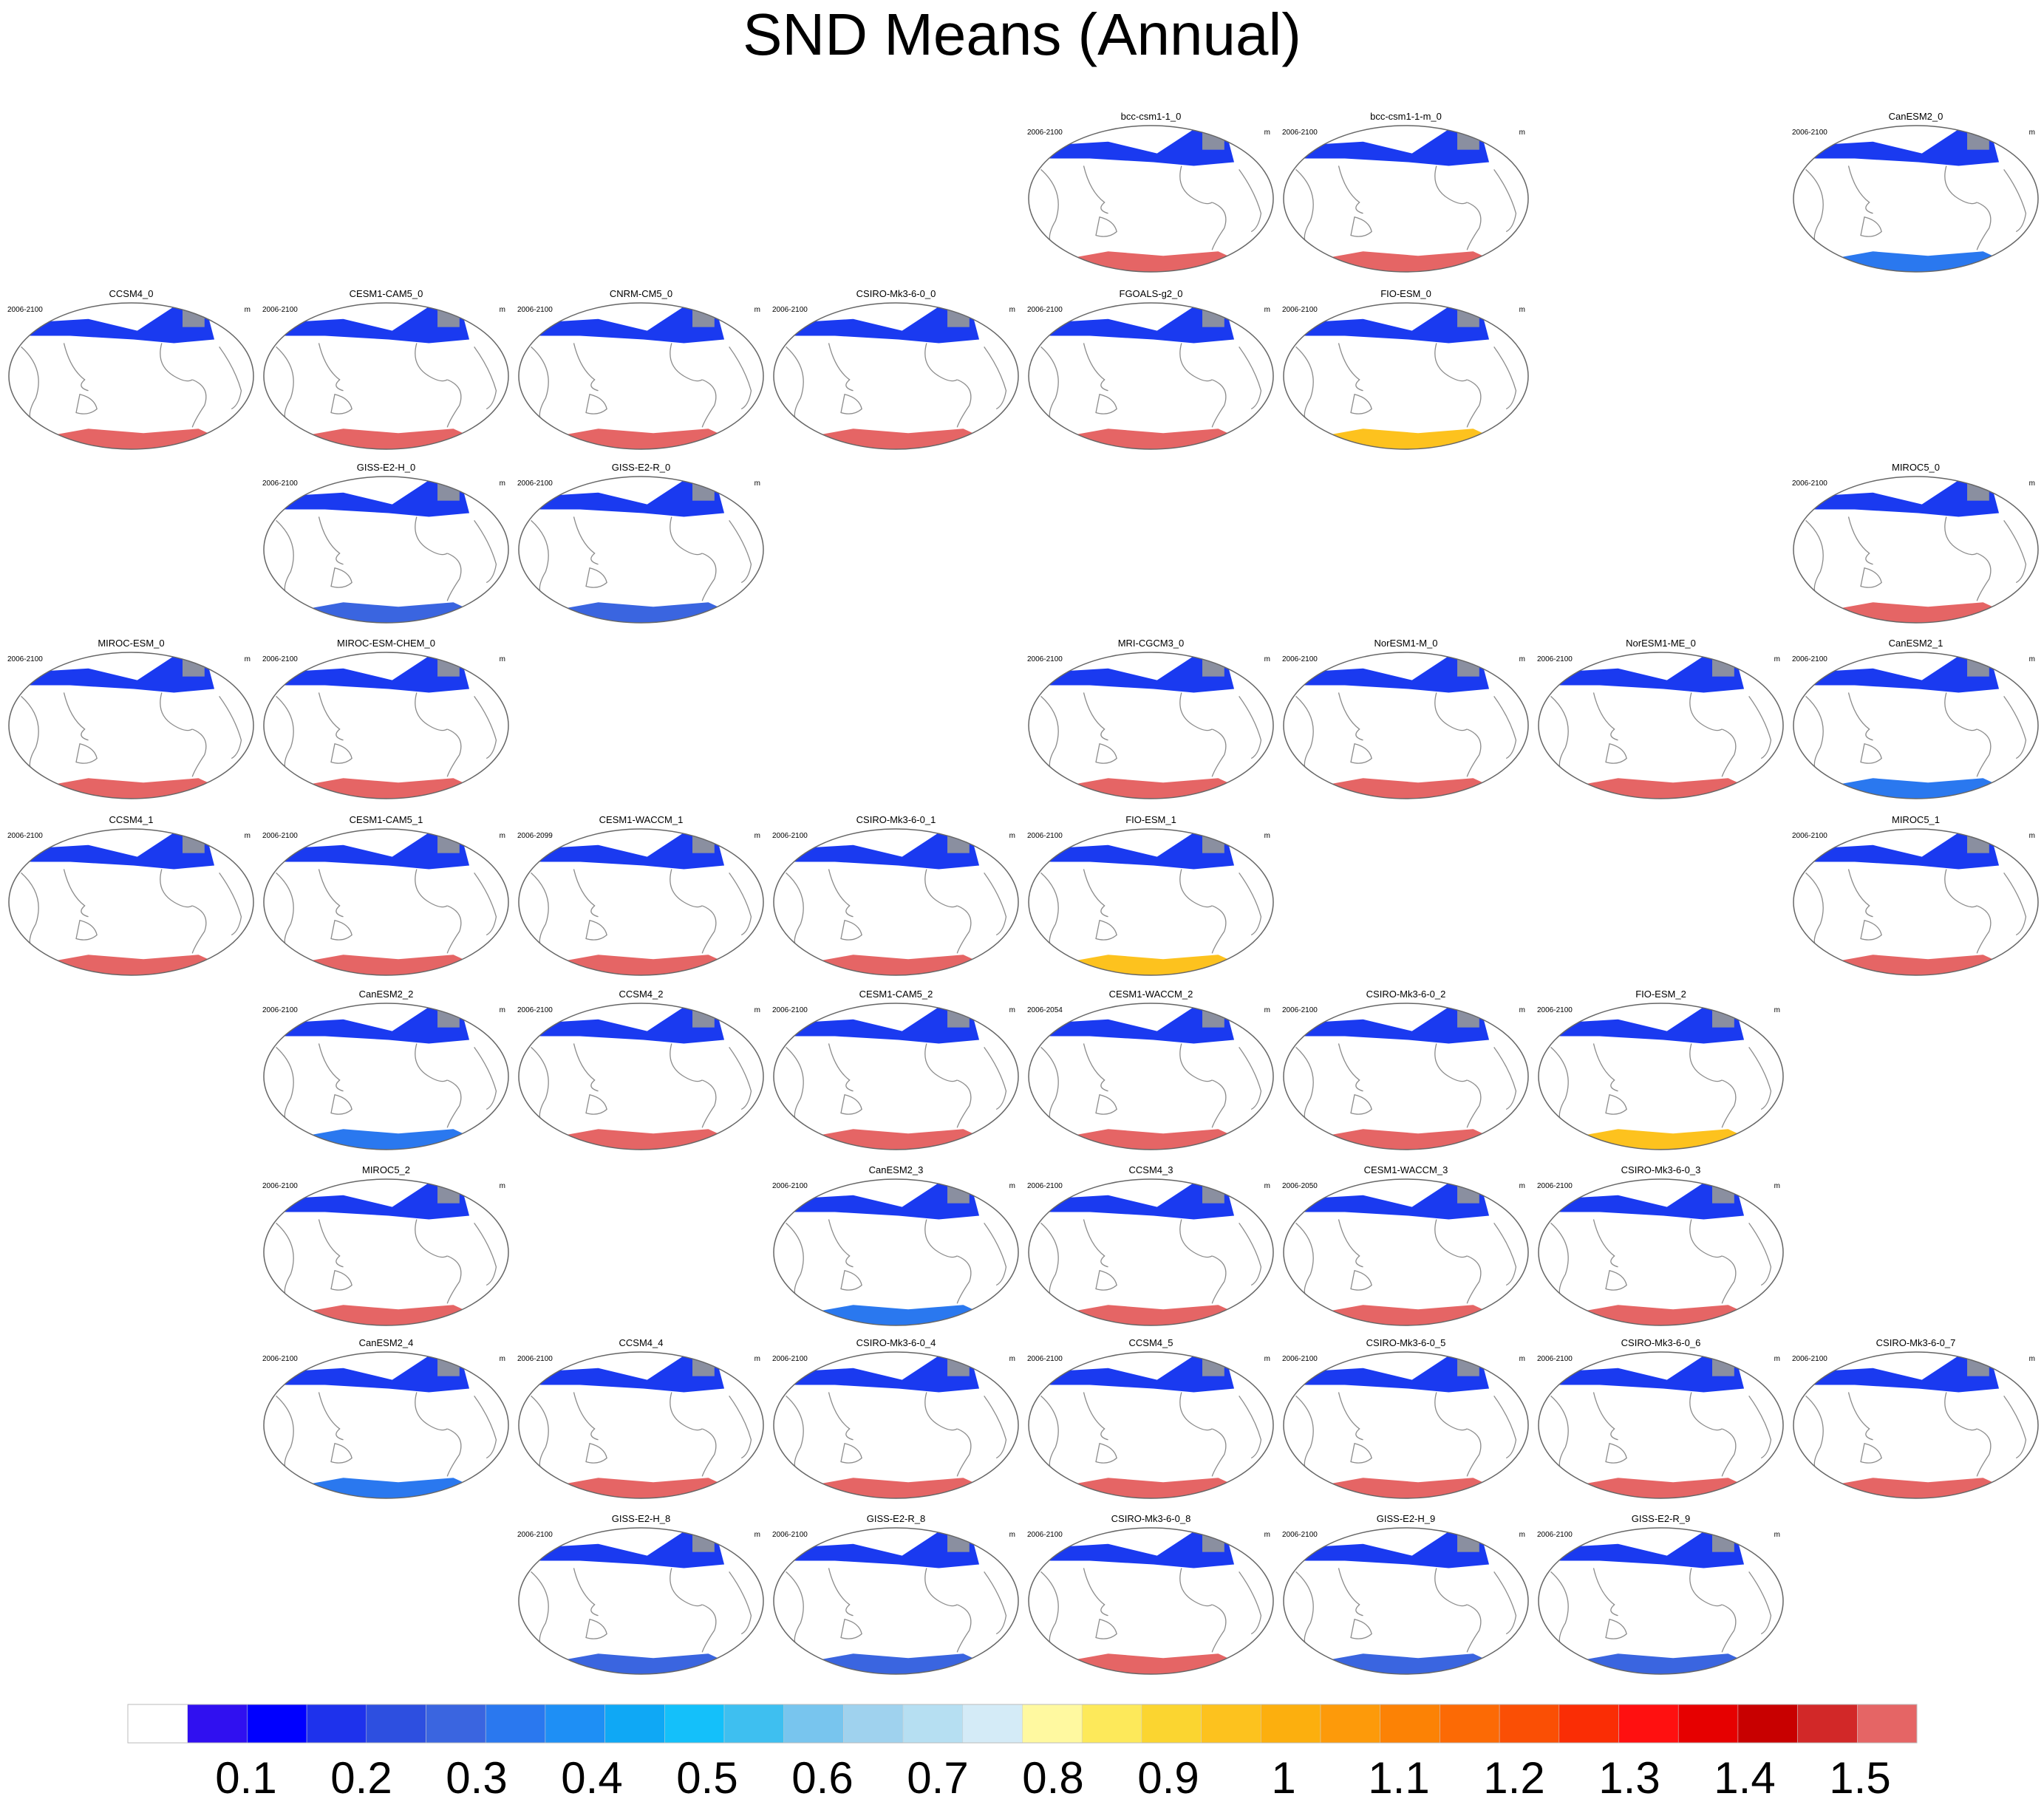 This screenshot has width=2044, height=1799. What do you see at coordinates (1151, 644) in the screenshot?
I see `panel-title: MRI-CGCM3_0` at bounding box center [1151, 644].